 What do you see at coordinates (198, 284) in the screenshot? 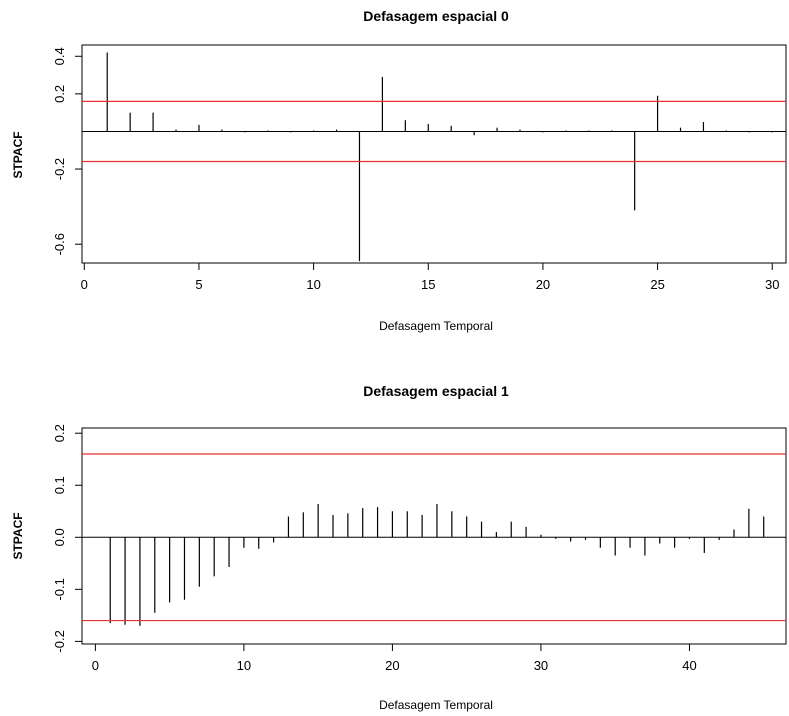
I see `x-tick-label: 5` at bounding box center [198, 284].